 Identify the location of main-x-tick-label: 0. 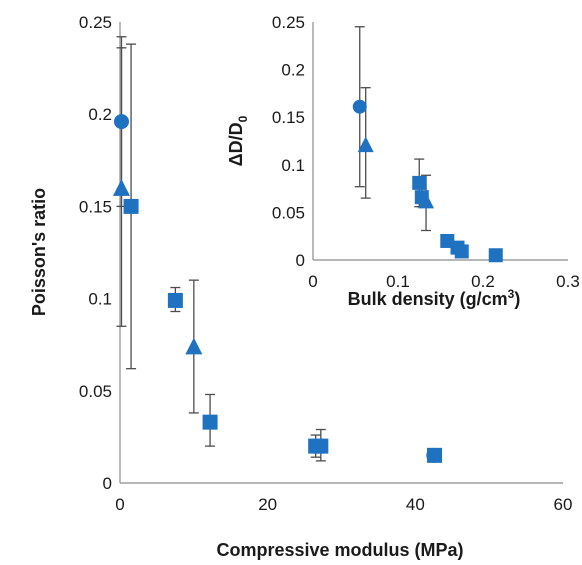
(119, 504).